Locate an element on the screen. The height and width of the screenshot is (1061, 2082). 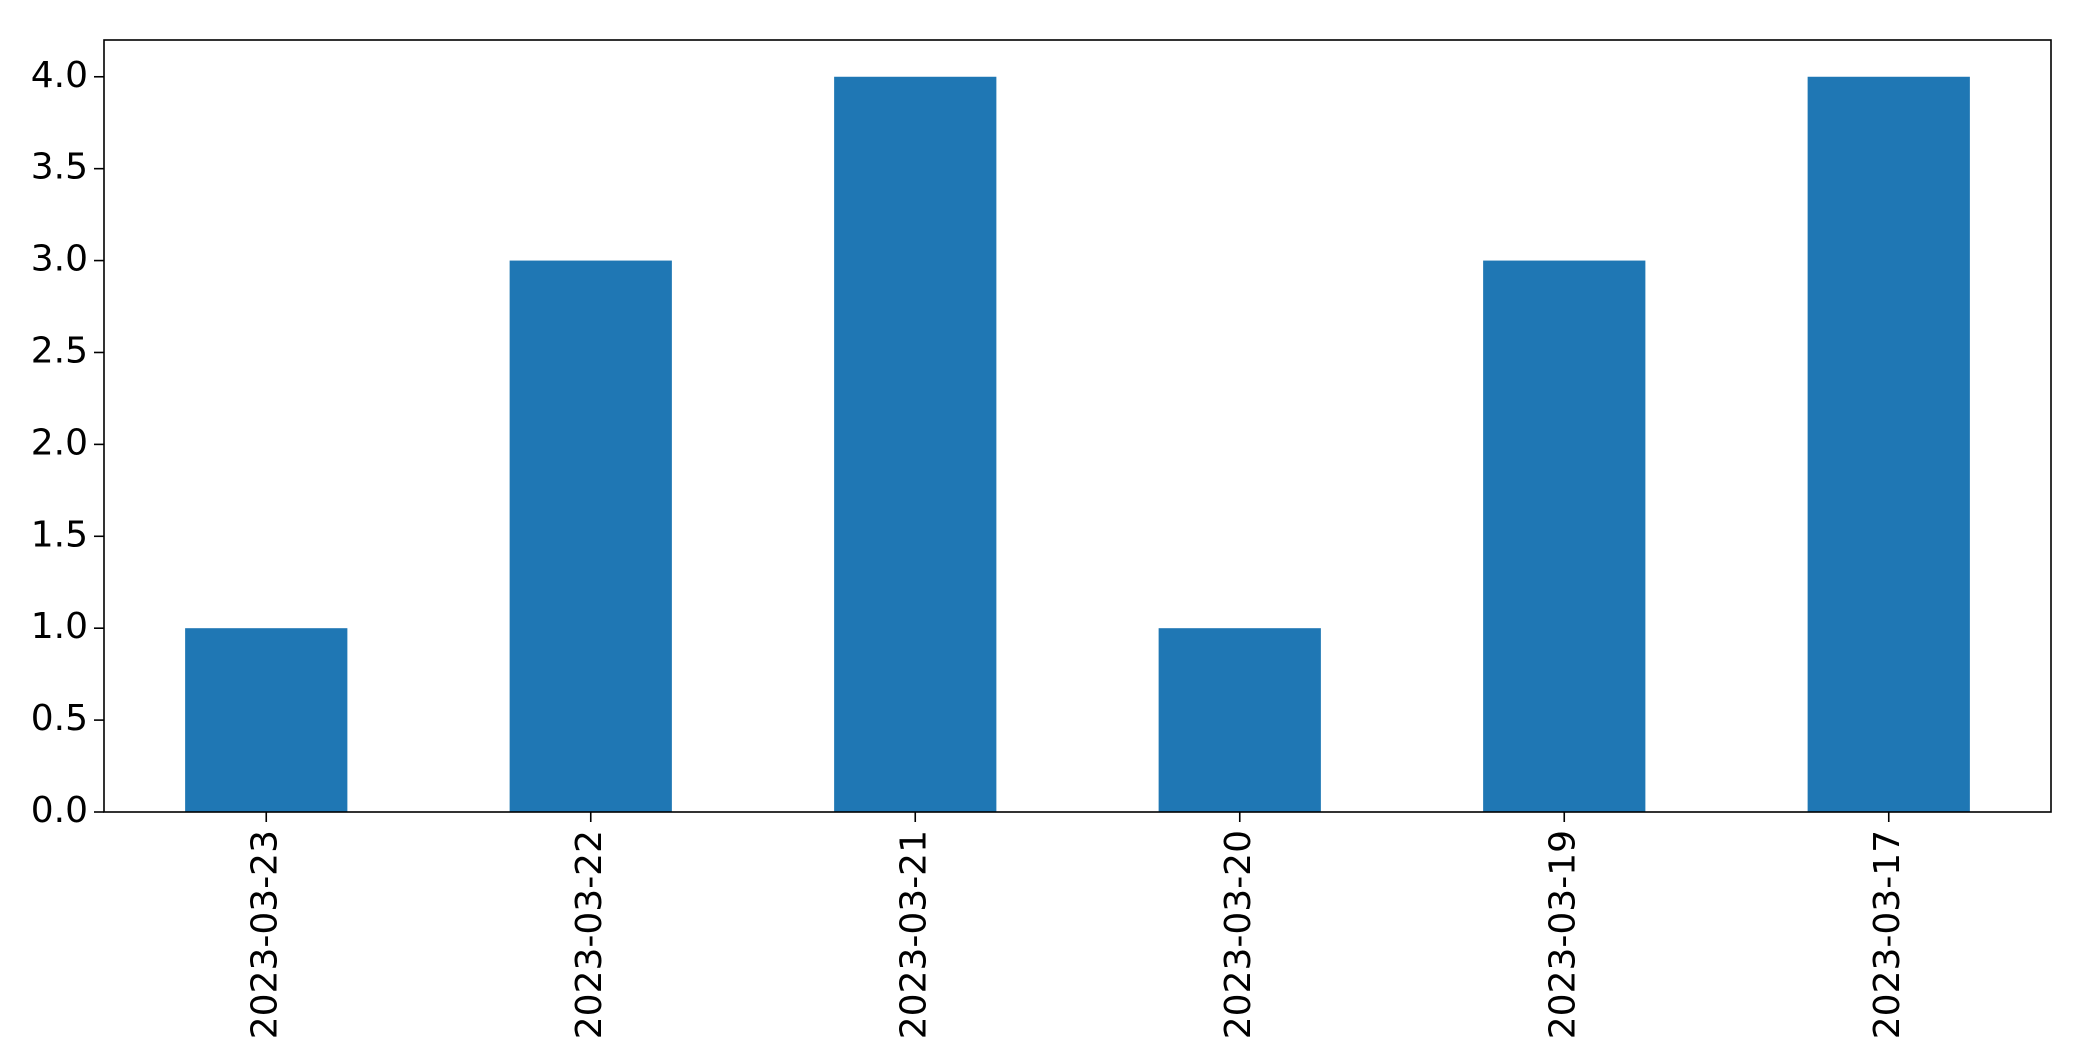
x-tick-label: 2023-03-20 is located at coordinates (1238, 934).